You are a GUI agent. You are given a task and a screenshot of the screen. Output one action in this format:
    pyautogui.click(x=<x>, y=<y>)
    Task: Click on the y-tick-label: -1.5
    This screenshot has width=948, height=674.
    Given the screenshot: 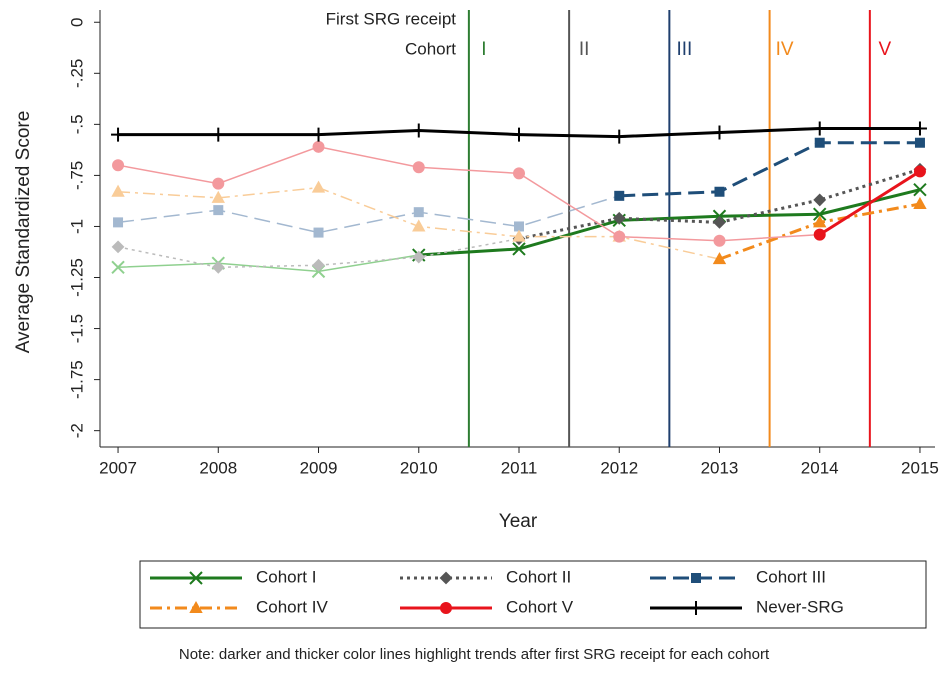 What is the action you would take?
    pyautogui.click(x=76, y=328)
    